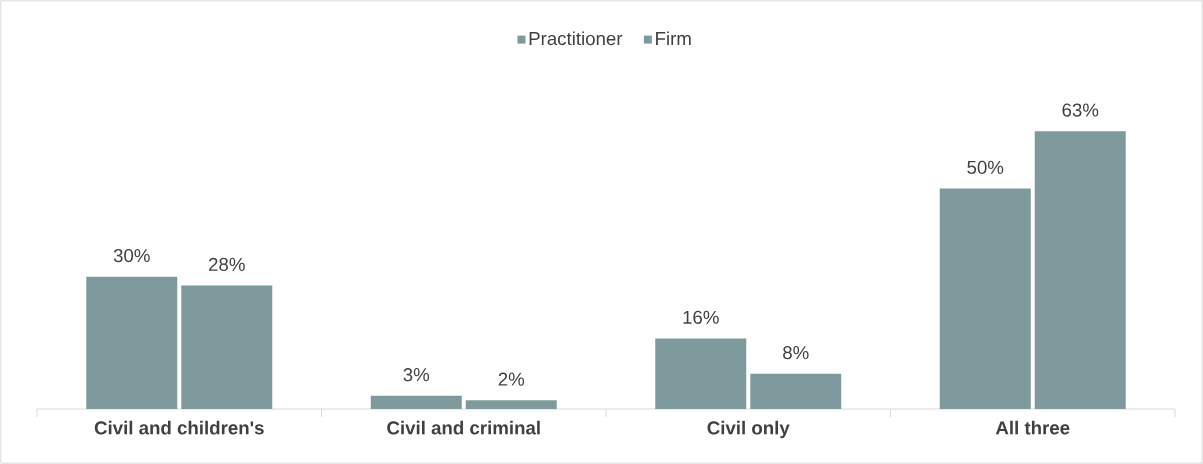  Describe the element at coordinates (985, 167) in the screenshot. I see `data-label: 50%` at that location.